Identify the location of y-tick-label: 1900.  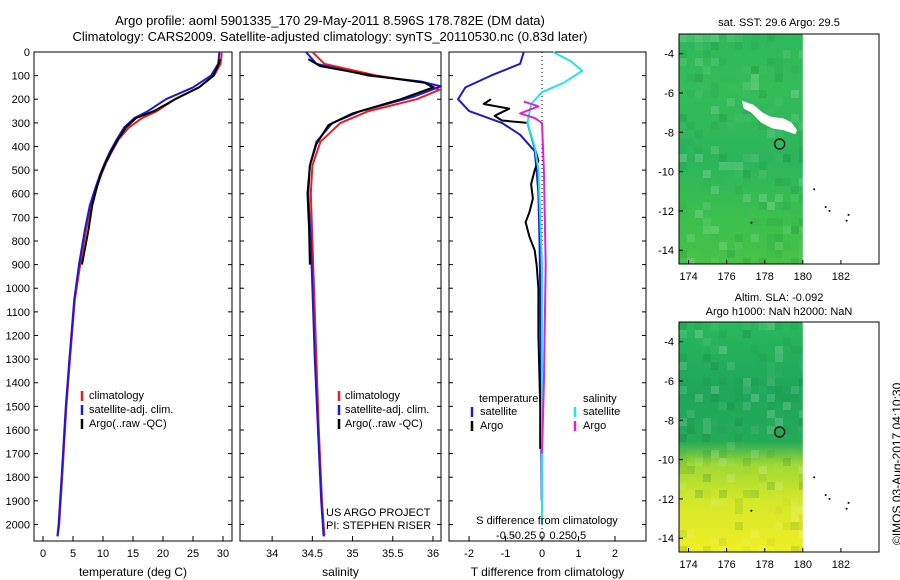
(18, 502).